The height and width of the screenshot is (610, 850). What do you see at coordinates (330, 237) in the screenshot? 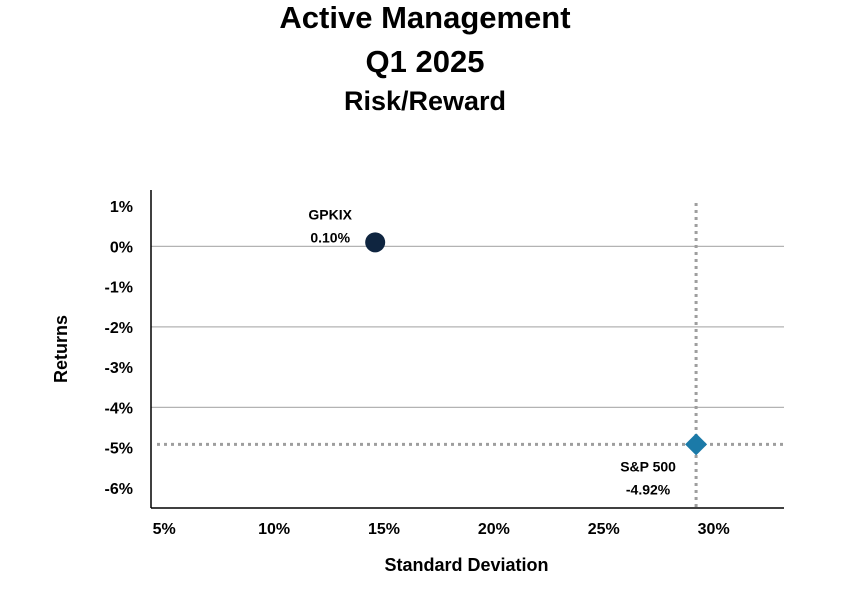
I see `data-point-value-label: 0.10%` at bounding box center [330, 237].